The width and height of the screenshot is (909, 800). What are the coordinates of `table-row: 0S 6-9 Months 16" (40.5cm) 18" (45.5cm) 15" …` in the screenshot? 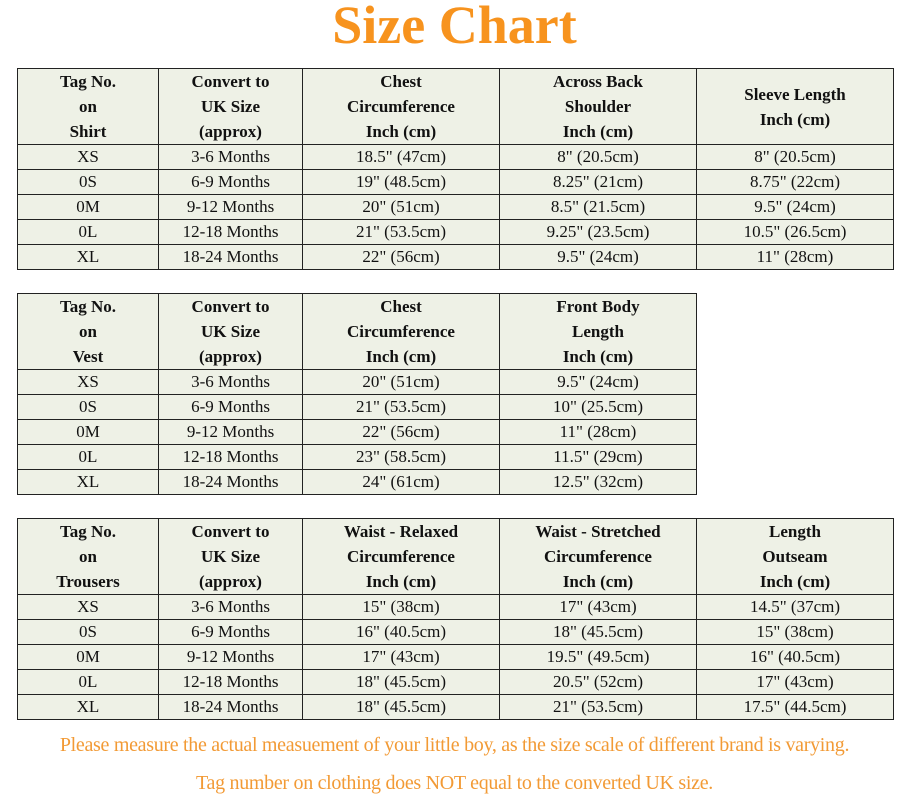 It's located at (455, 632).